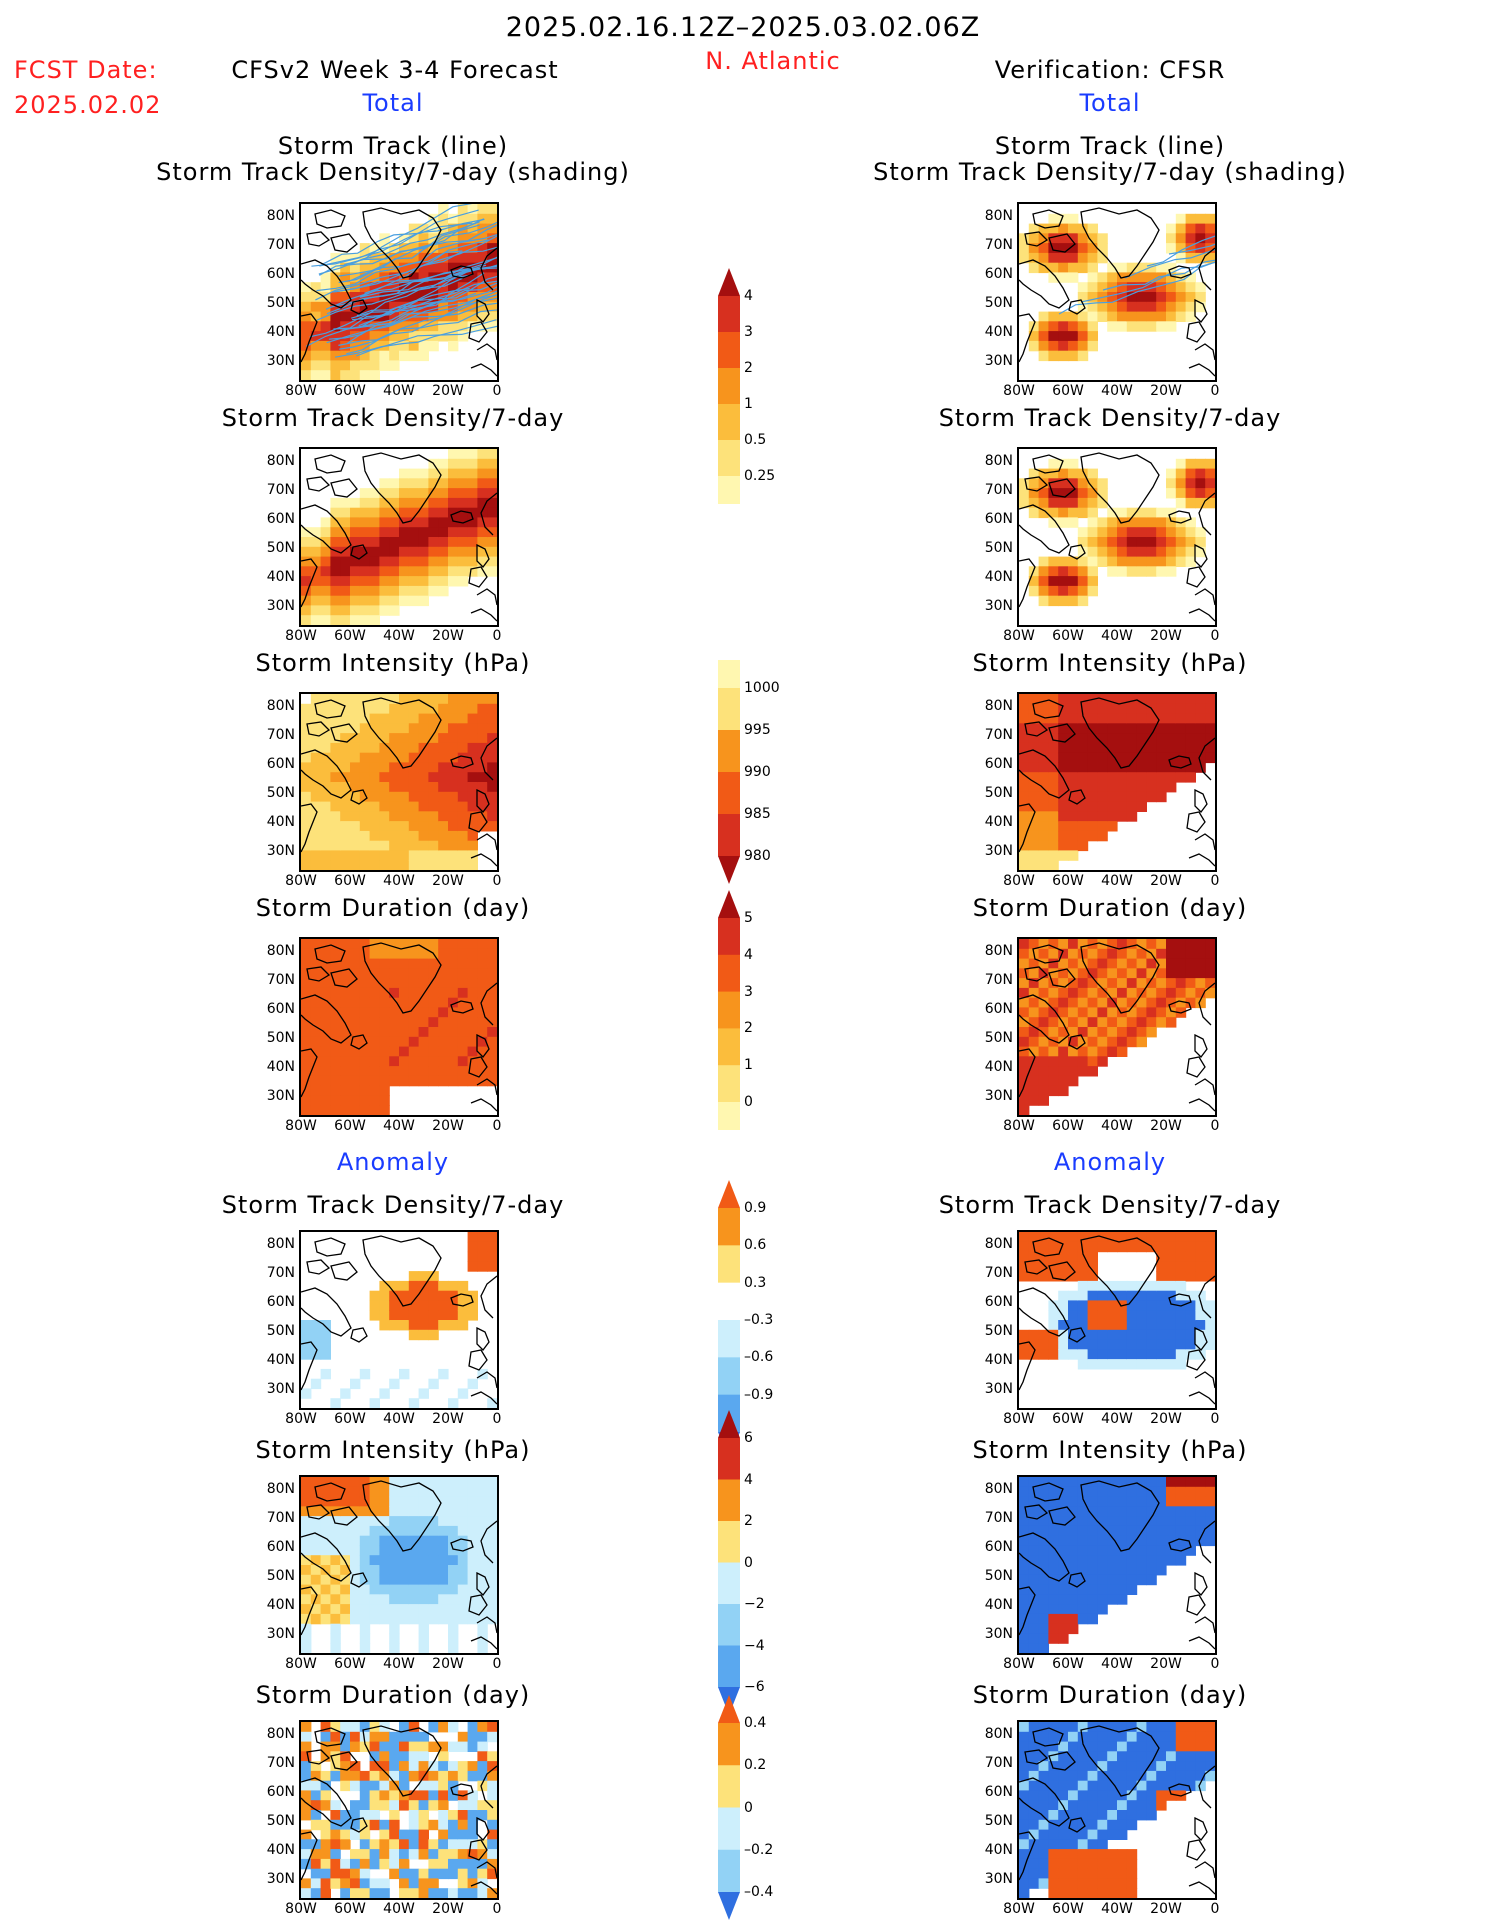 The image size is (1487, 1925). I want to click on colorbar-intensity-anom-label: −4, so click(754, 1645).